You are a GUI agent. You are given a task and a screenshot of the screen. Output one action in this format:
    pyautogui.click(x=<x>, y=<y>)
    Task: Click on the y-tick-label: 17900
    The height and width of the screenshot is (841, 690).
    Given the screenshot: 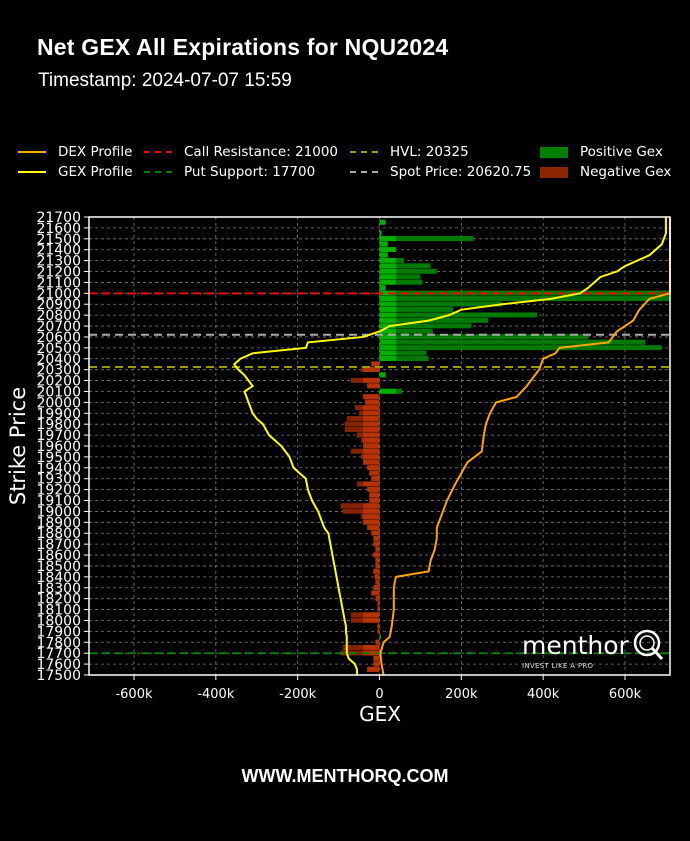 What is the action you would take?
    pyautogui.click(x=58, y=632)
    